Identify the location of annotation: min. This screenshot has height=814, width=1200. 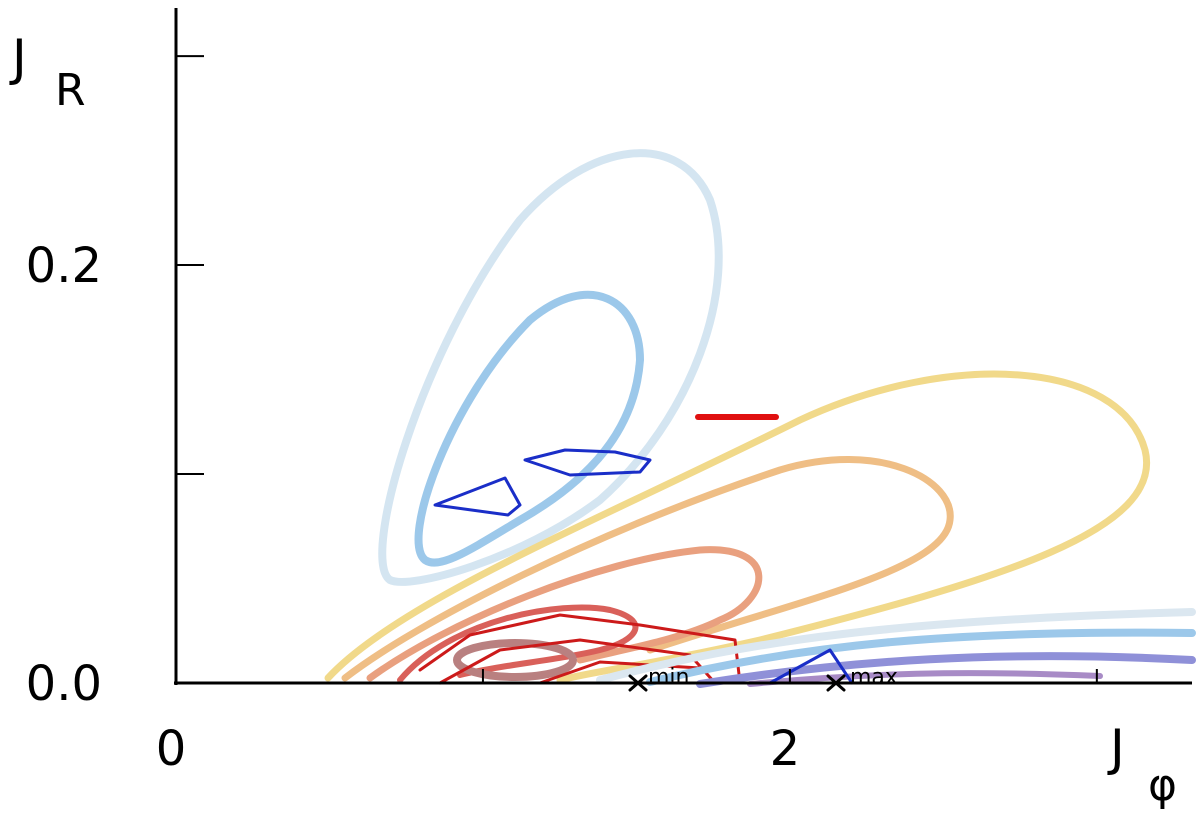
(669, 677).